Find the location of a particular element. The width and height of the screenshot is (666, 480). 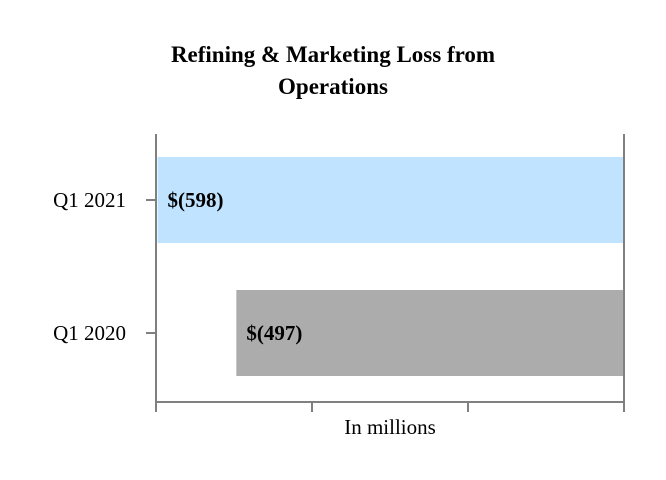

chart-title-line-1: Refining & Marketing Loss from is located at coordinates (333, 54).